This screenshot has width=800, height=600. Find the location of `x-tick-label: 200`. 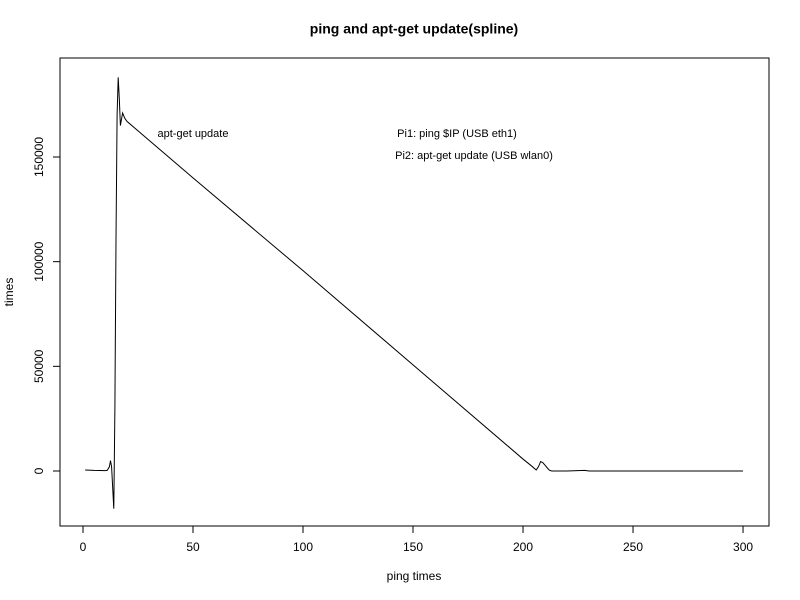

x-tick-label: 200 is located at coordinates (523, 547).